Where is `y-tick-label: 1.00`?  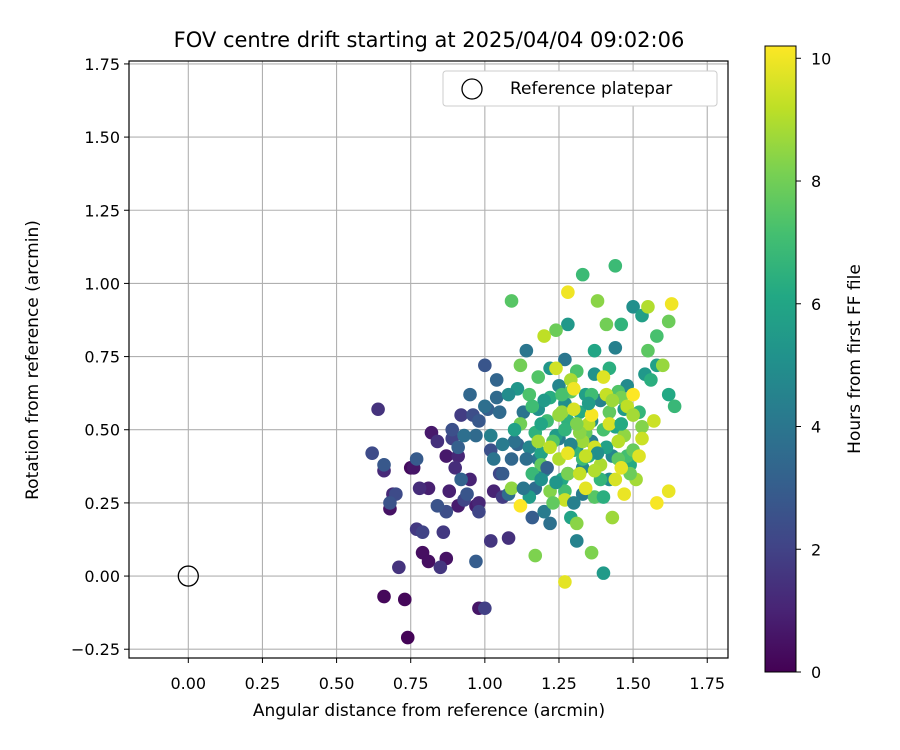
y-tick-label: 1.00 is located at coordinates (102, 283).